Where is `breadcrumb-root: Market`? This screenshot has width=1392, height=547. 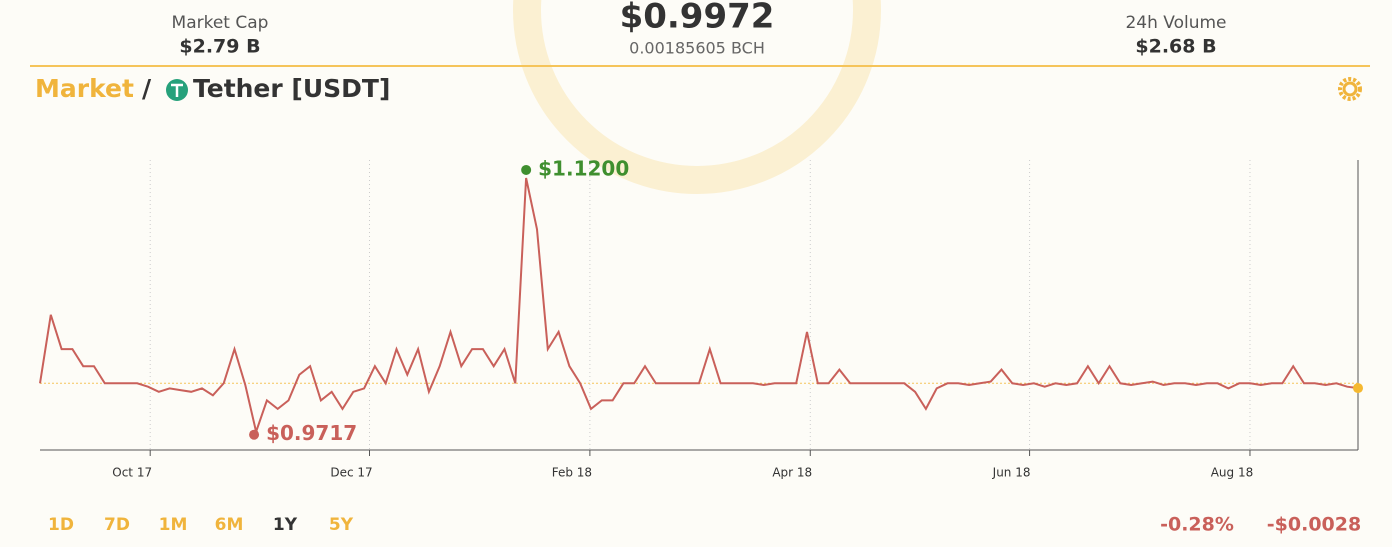
breadcrumb-root: Market is located at coordinates (84, 88).